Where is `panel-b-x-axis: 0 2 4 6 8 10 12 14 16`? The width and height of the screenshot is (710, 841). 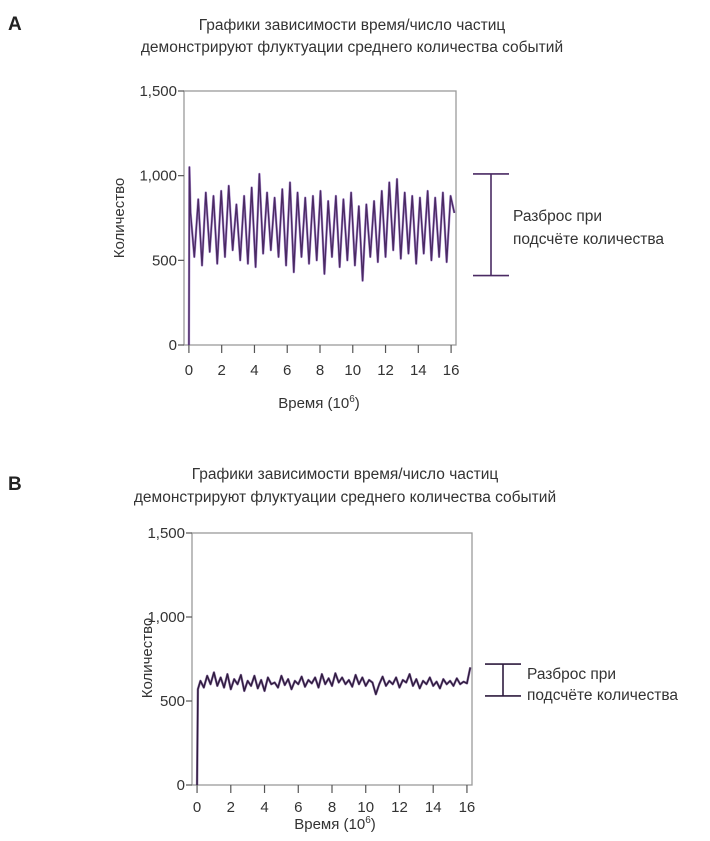
panel-b-x-axis: 0 2 4 6 8 10 12 14 16 is located at coordinates (334, 800).